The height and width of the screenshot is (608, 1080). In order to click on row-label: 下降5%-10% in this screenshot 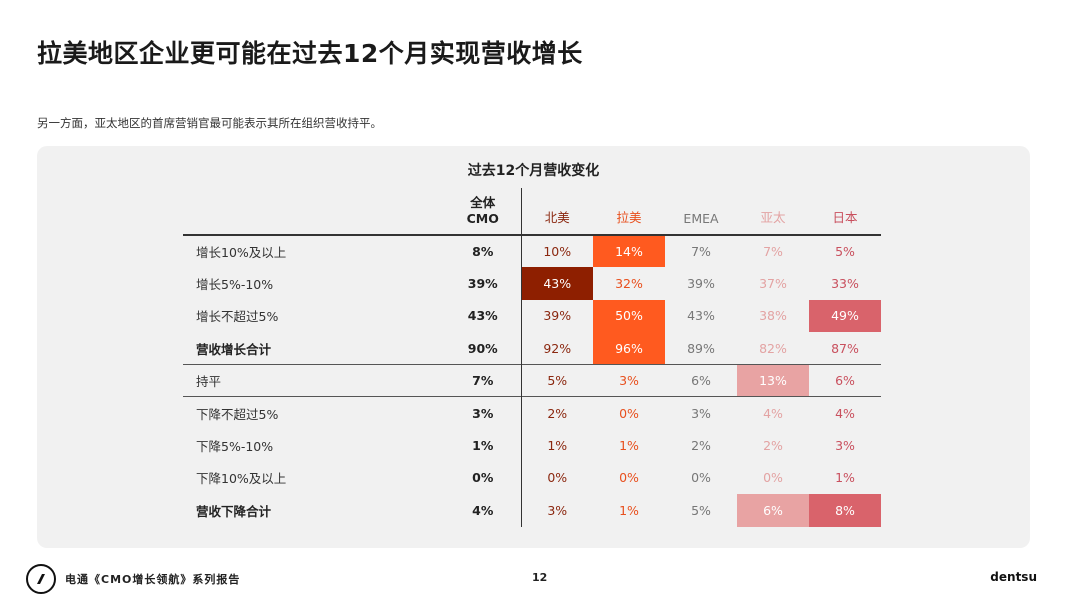, I will do `click(235, 447)`.